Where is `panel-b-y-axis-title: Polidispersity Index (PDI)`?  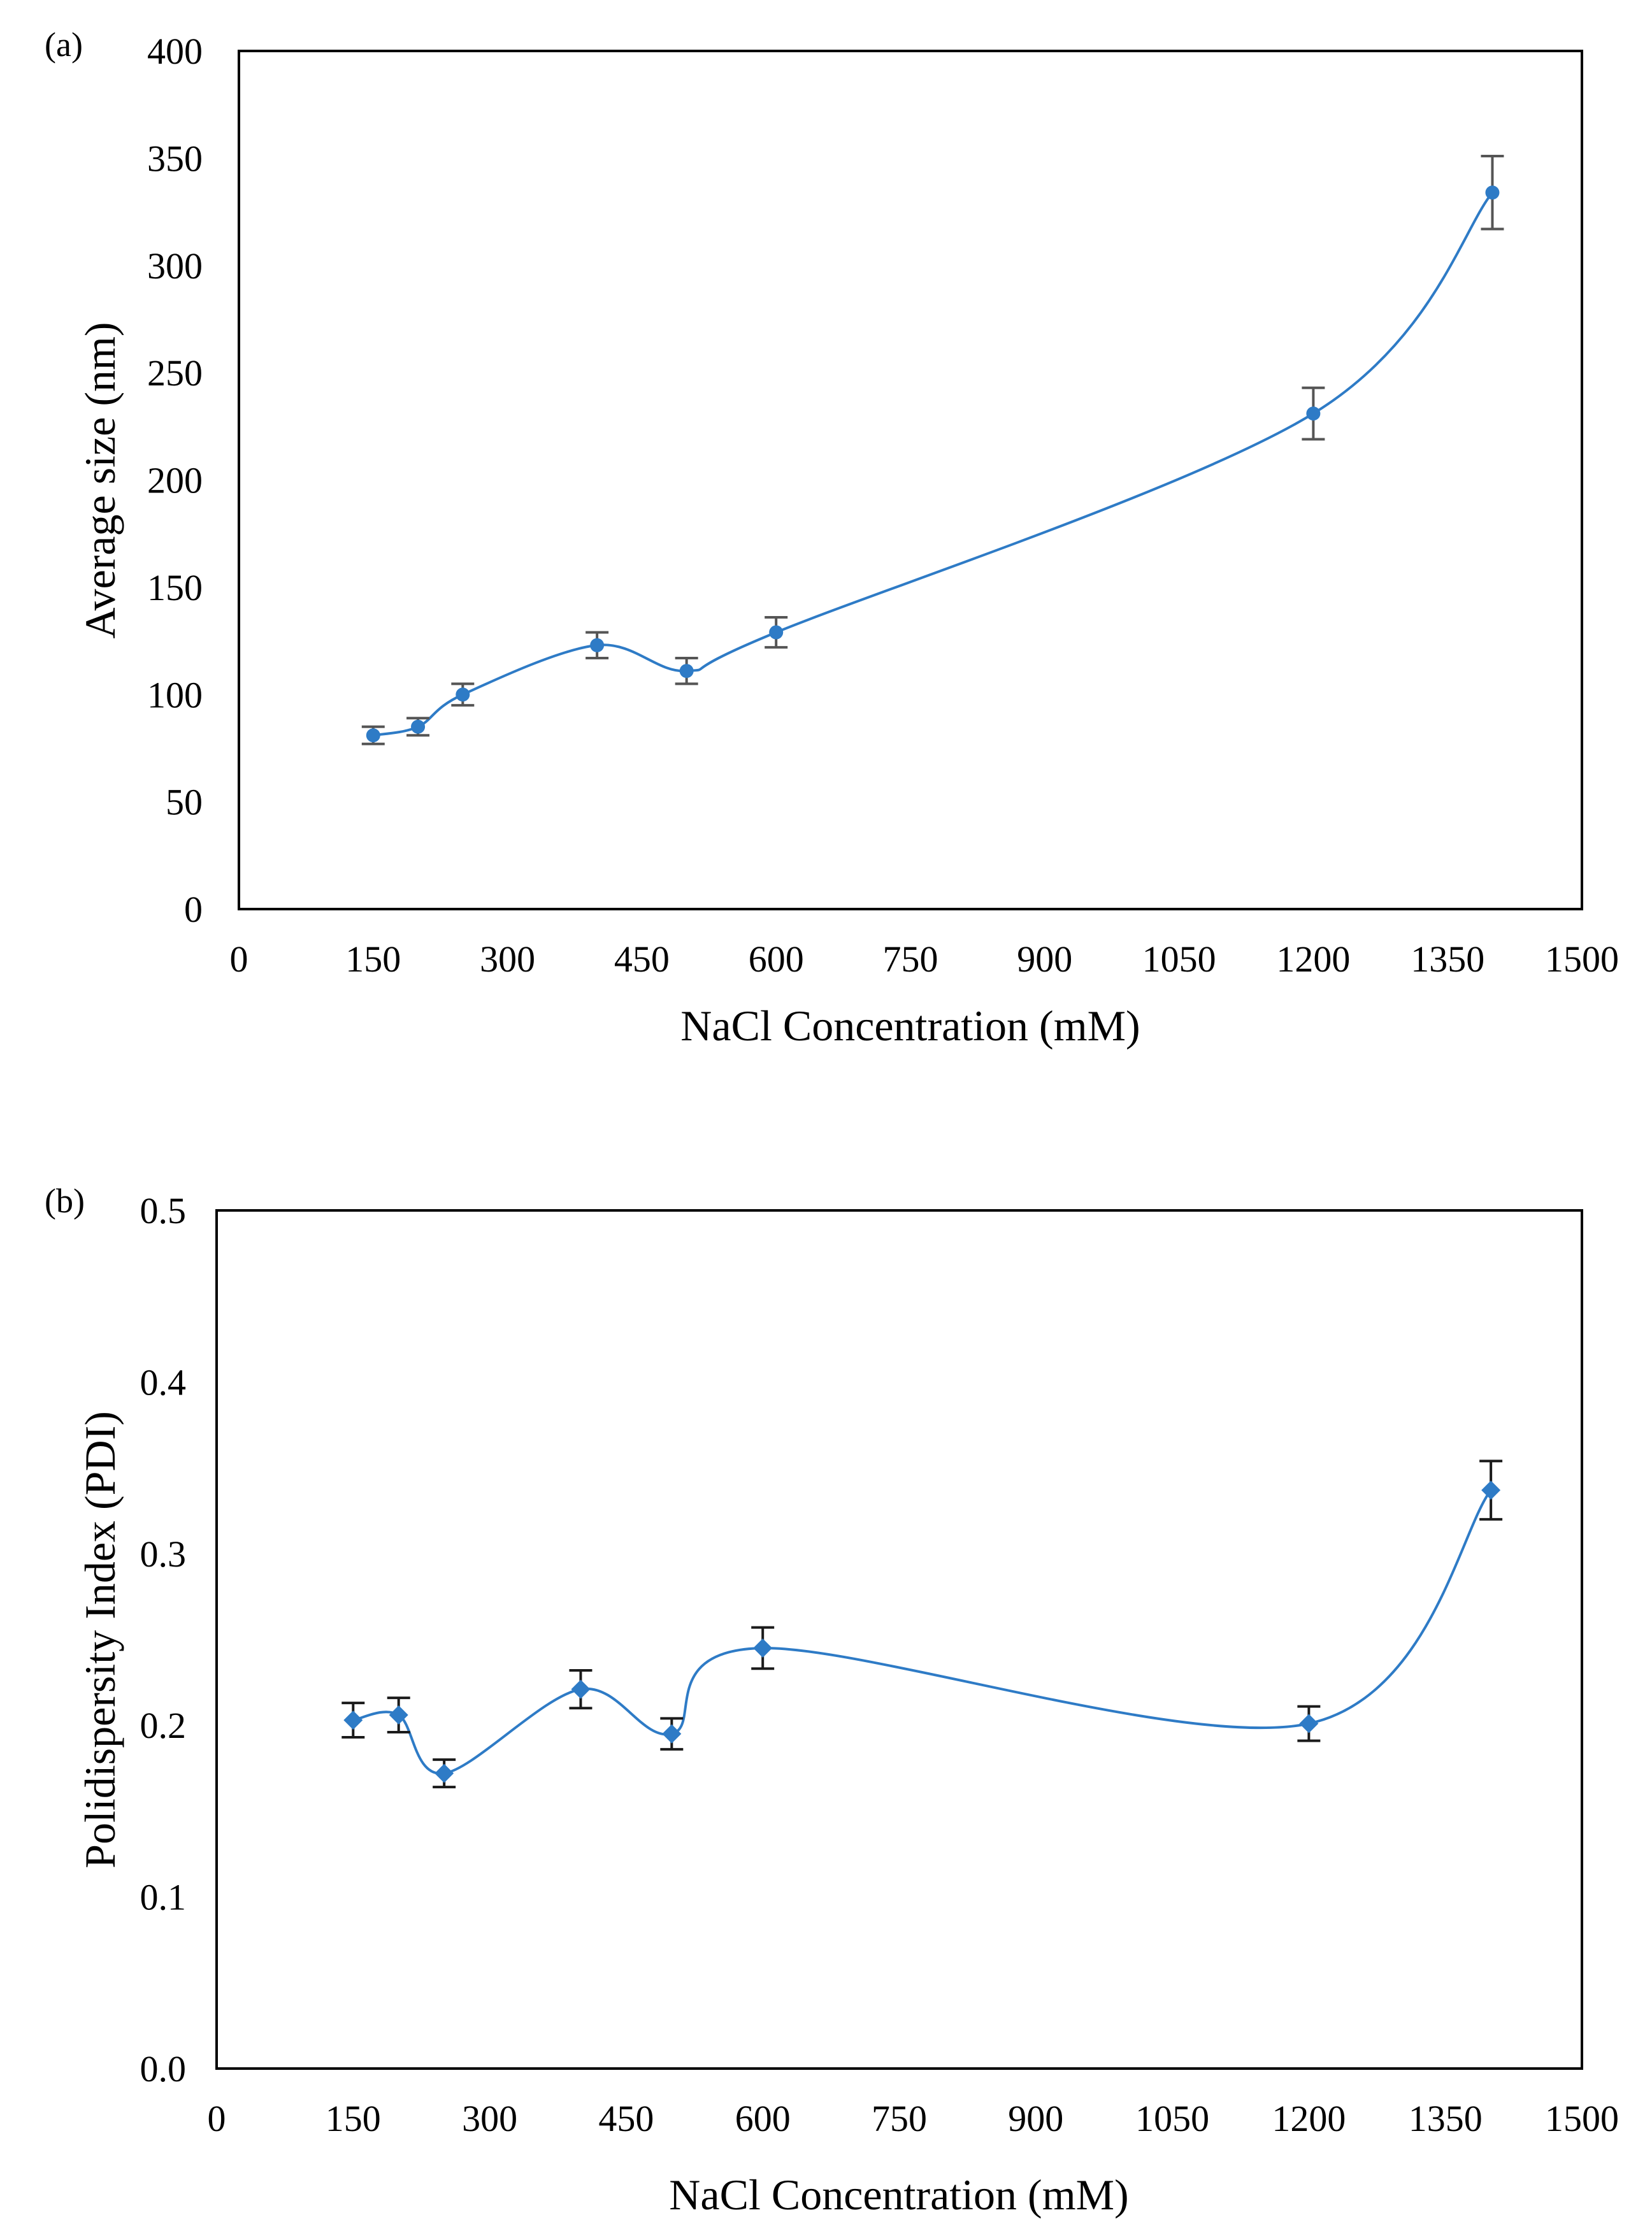
panel-b-y-axis-title: Polidispersity Index (PDI) is located at coordinates (100, 1640).